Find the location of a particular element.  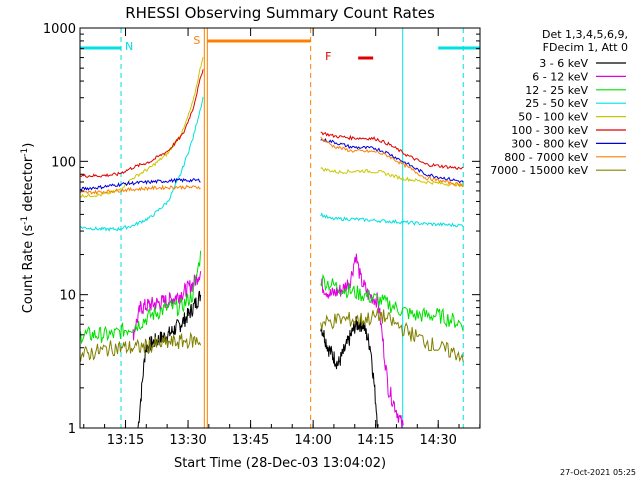

chart-title: RHESSI Observing Summary Count Rates is located at coordinates (280, 13).